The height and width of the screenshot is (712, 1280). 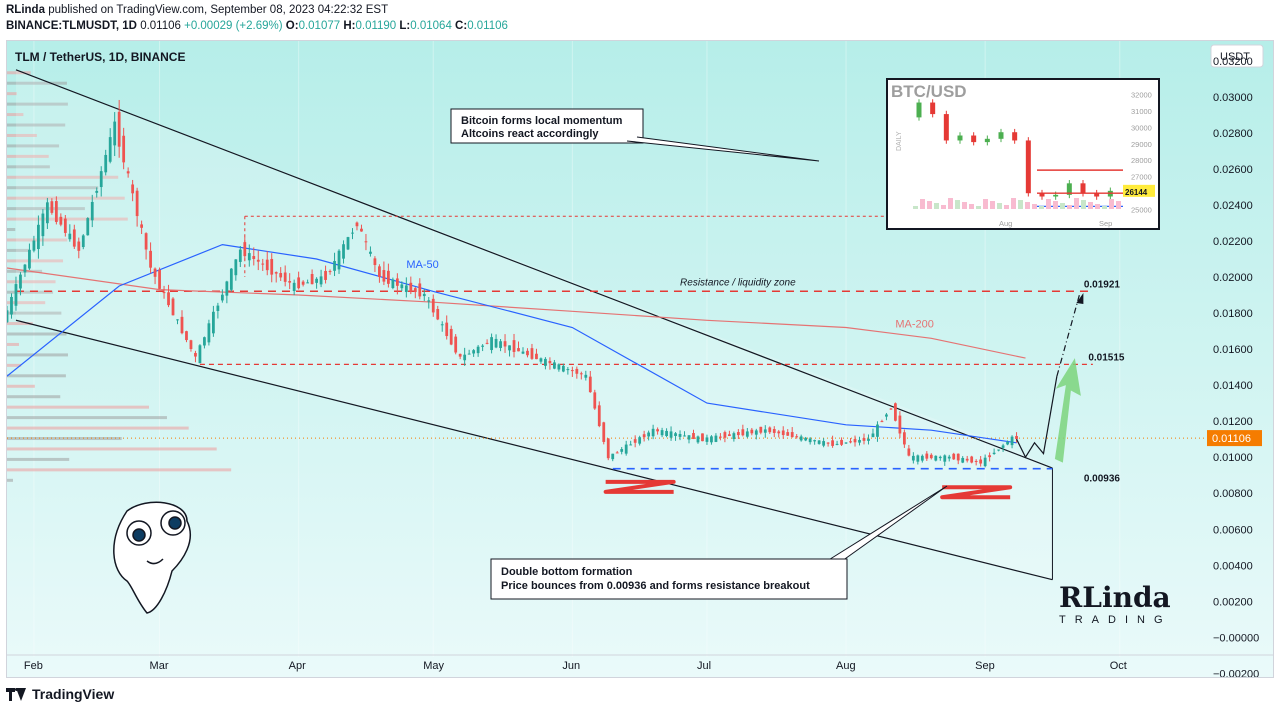 I want to click on y-tick-label: 0.02600, so click(x=1233, y=170).